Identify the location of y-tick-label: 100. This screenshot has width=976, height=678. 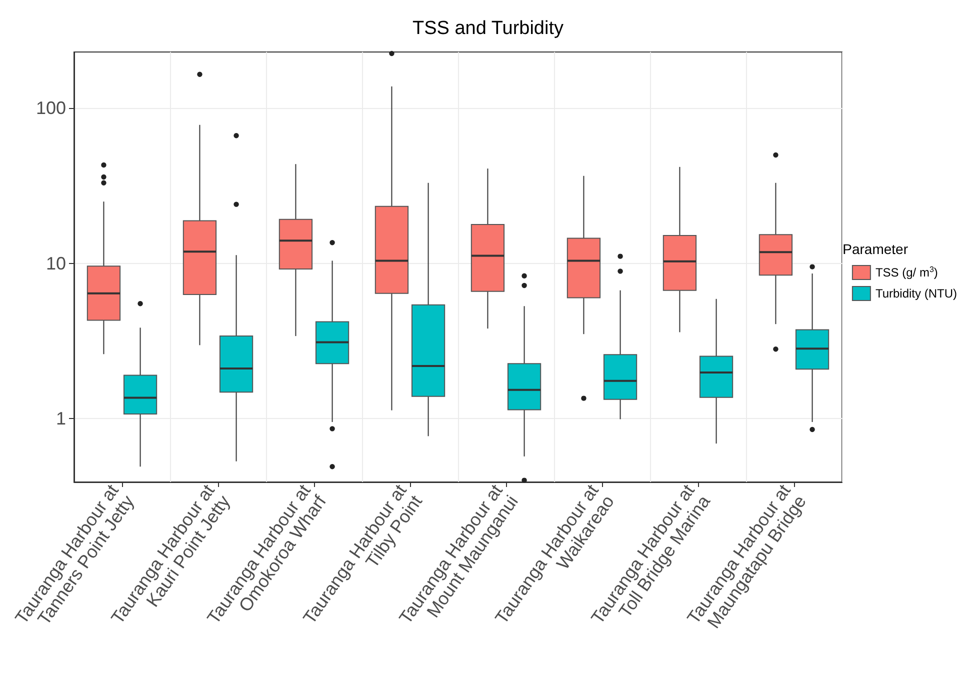
(51, 108).